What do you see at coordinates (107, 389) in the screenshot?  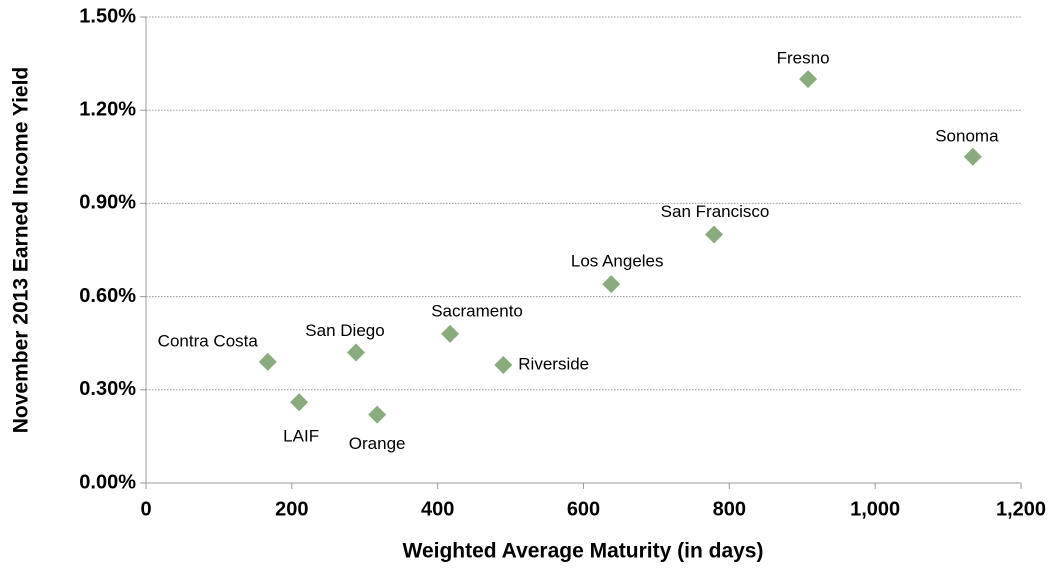 I see `y-tick-label: 0.30%` at bounding box center [107, 389].